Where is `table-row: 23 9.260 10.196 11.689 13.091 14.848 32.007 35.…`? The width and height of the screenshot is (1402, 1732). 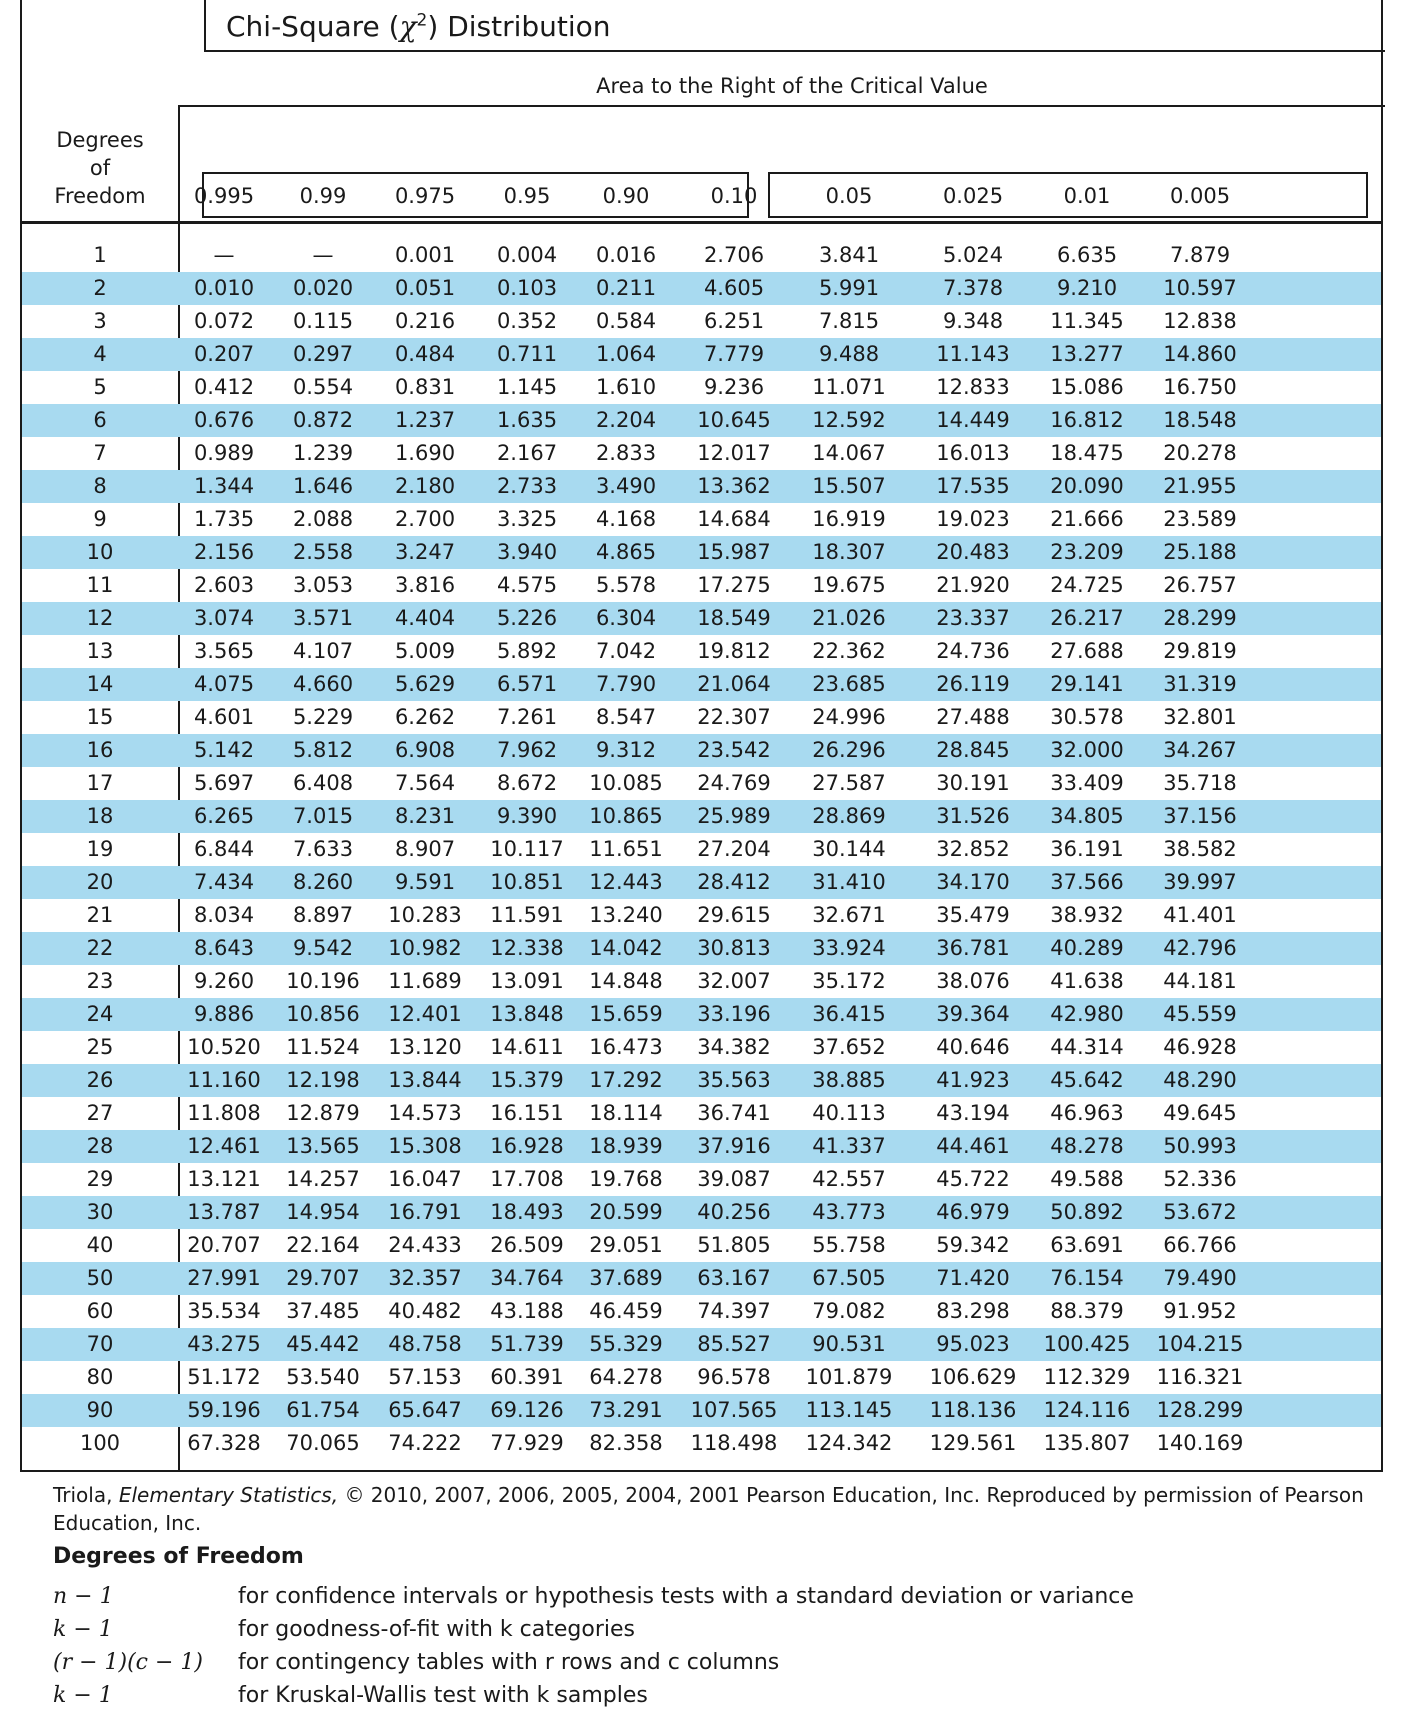 table-row: 23 9.260 10.196 11.689 13.091 14.848 32.007 35.… is located at coordinates (701, 981).